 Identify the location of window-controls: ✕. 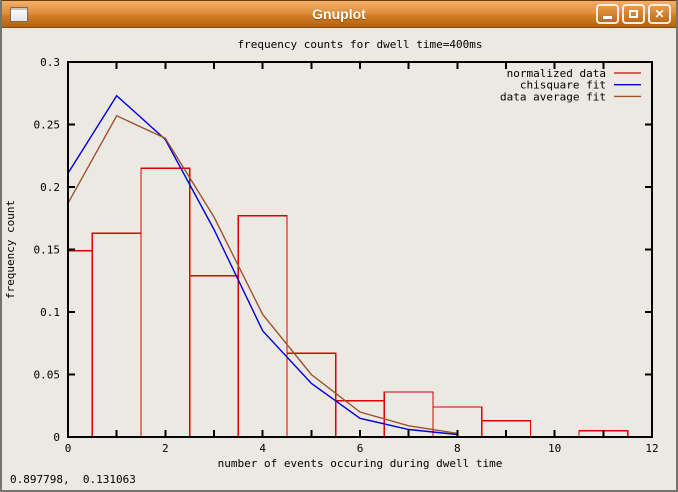
(632, 14).